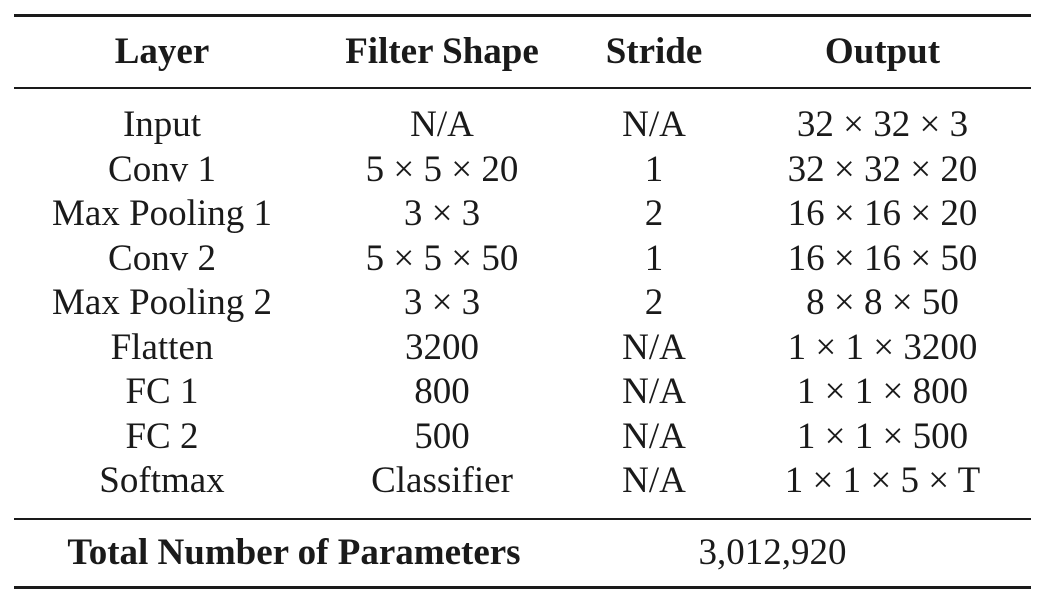 This screenshot has height=597, width=1047. Describe the element at coordinates (882, 51) in the screenshot. I see `header-output: Output` at that location.